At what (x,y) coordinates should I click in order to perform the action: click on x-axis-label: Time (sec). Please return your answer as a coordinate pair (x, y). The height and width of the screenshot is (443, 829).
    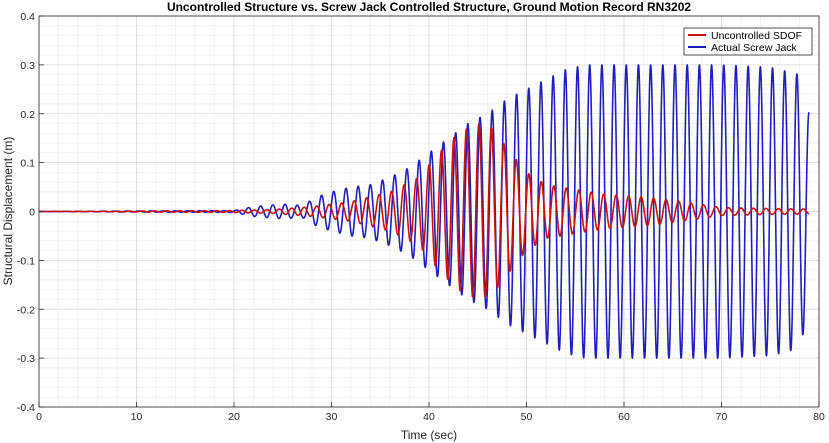
    Looking at the image, I should click on (429, 435).